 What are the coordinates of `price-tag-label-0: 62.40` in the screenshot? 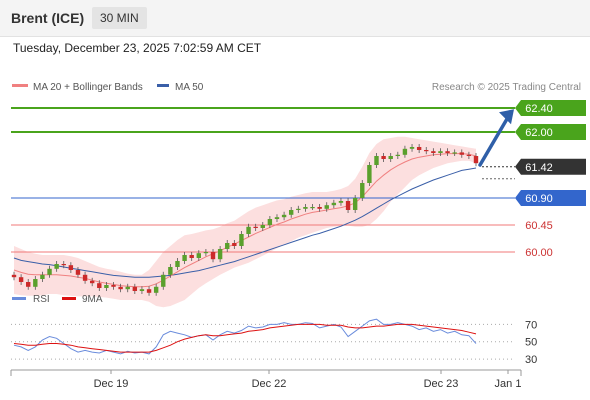 It's located at (539, 109).